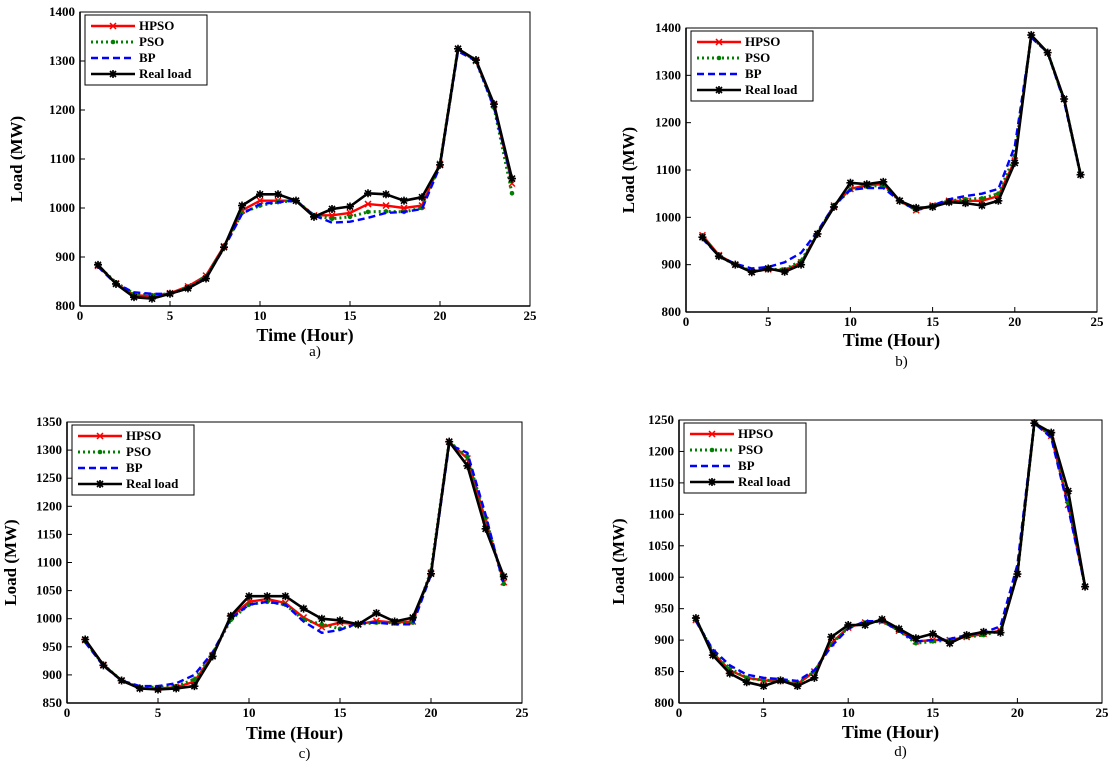  I want to click on x-tick-label: 0, so click(679, 712).